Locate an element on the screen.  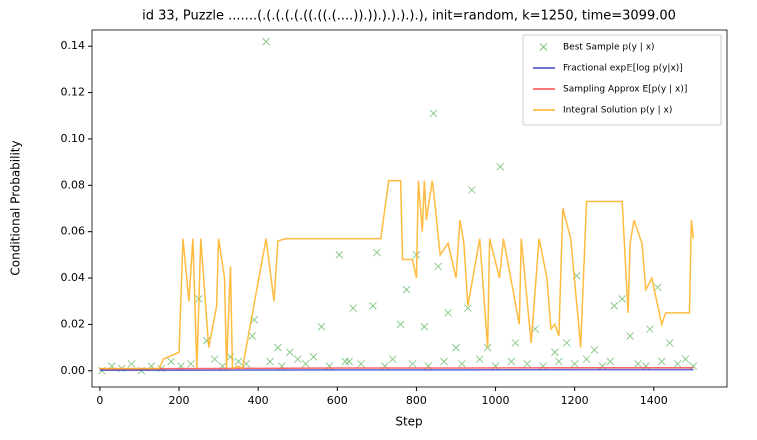
x-tick-label: 1000 is located at coordinates (496, 400).